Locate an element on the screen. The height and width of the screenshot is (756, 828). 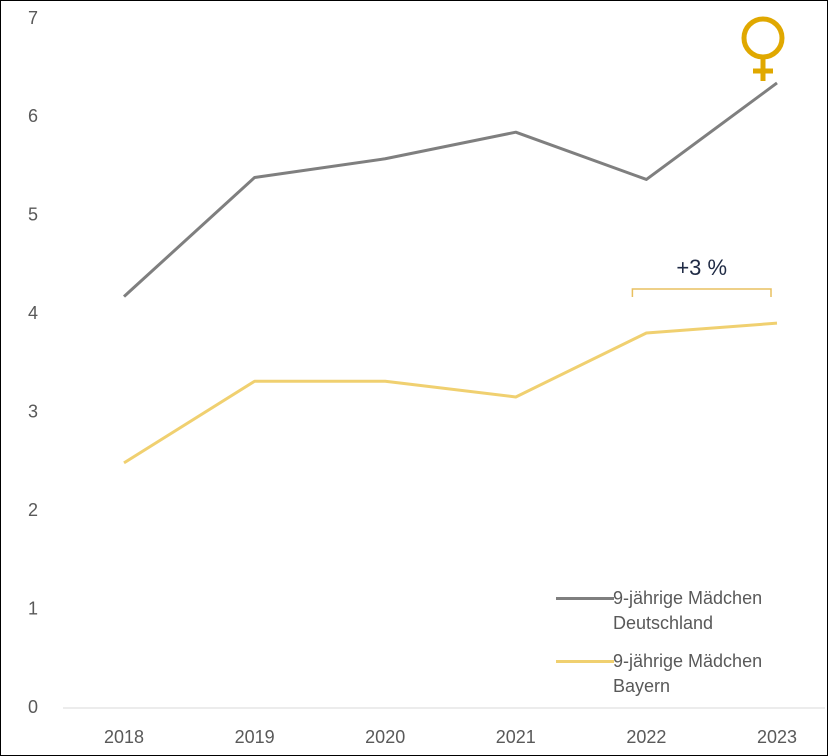
legend-label: 9-jährige Mädchen Bayern is located at coordinates (688, 673).